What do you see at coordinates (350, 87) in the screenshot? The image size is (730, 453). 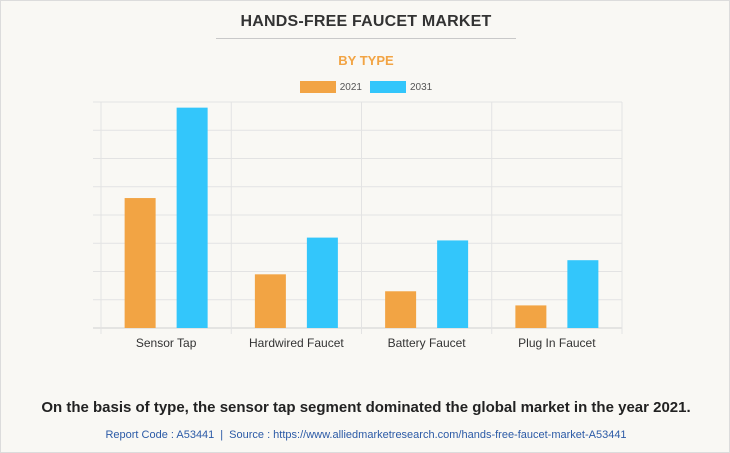 I see `legend-label-2021: 2021` at bounding box center [350, 87].